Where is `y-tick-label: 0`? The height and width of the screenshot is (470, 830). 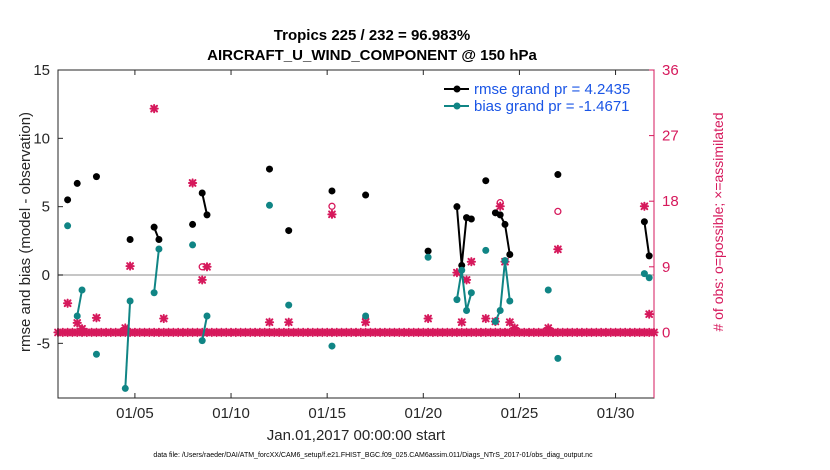 y-tick-label: 0 is located at coordinates (46, 275).